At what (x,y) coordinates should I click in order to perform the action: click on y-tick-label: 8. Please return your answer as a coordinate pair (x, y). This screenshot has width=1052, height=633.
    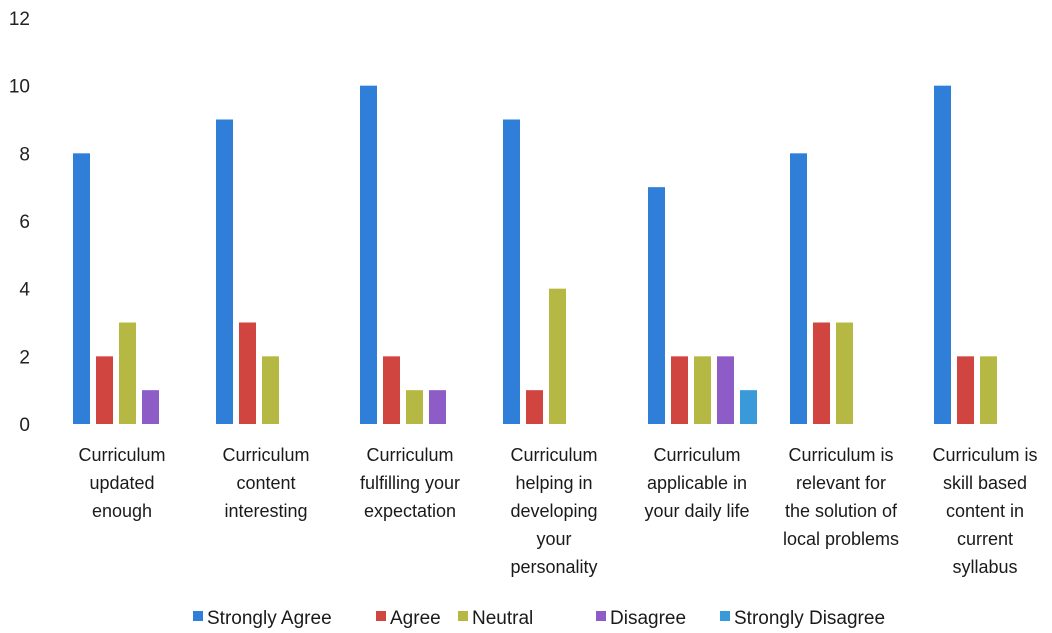
    Looking at the image, I should click on (24, 154).